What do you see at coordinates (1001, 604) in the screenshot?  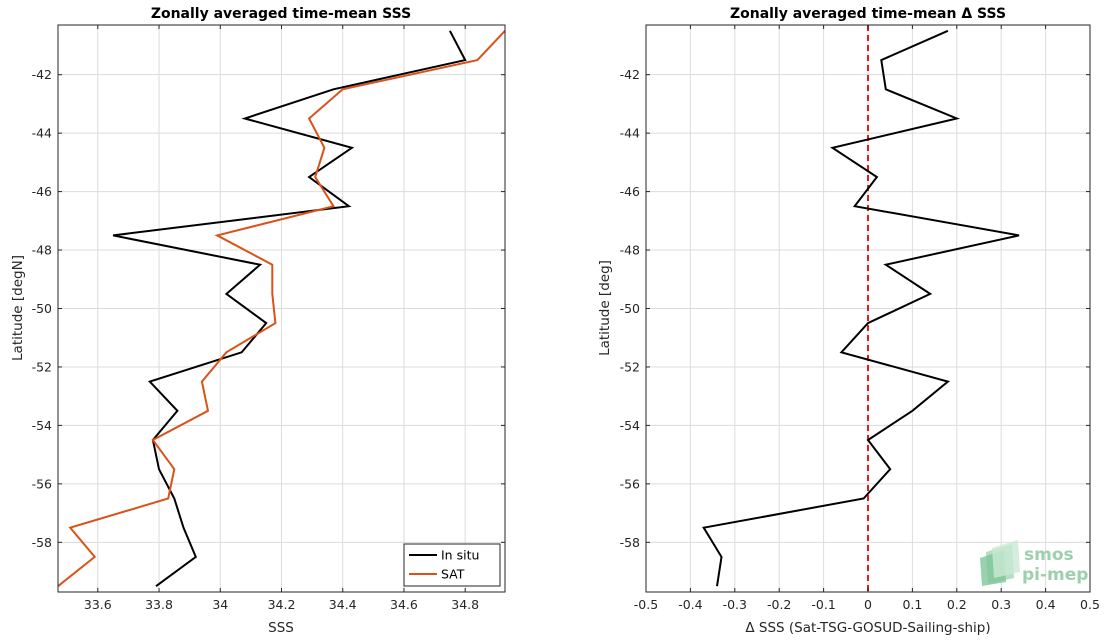 I see `x-tick-label: 0.3` at bounding box center [1001, 604].